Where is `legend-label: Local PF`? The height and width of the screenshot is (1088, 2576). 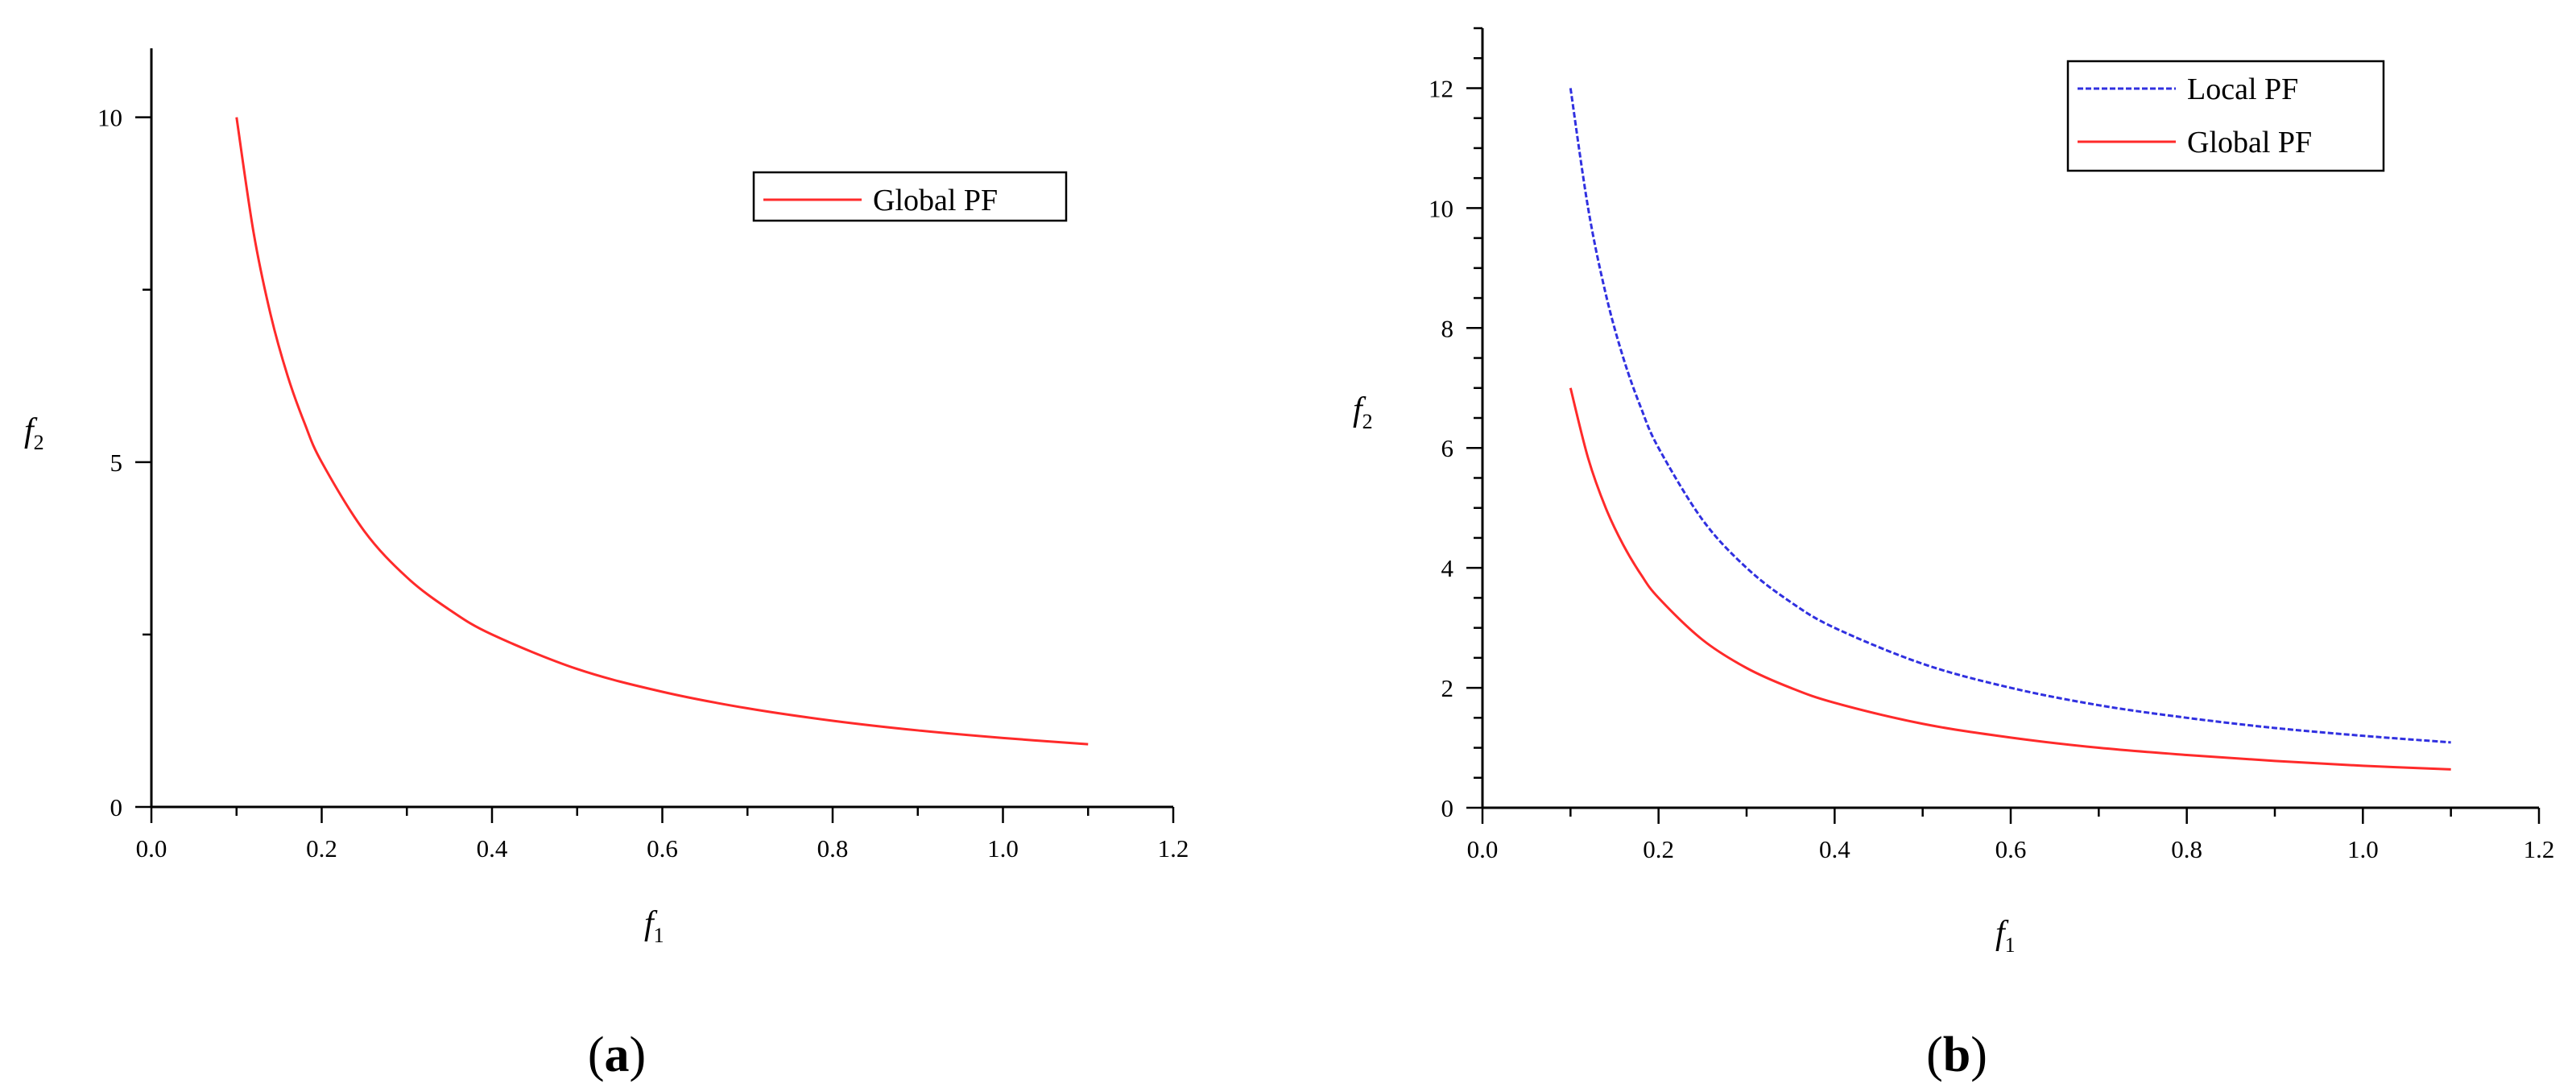 legend-label: Local PF is located at coordinates (2242, 89).